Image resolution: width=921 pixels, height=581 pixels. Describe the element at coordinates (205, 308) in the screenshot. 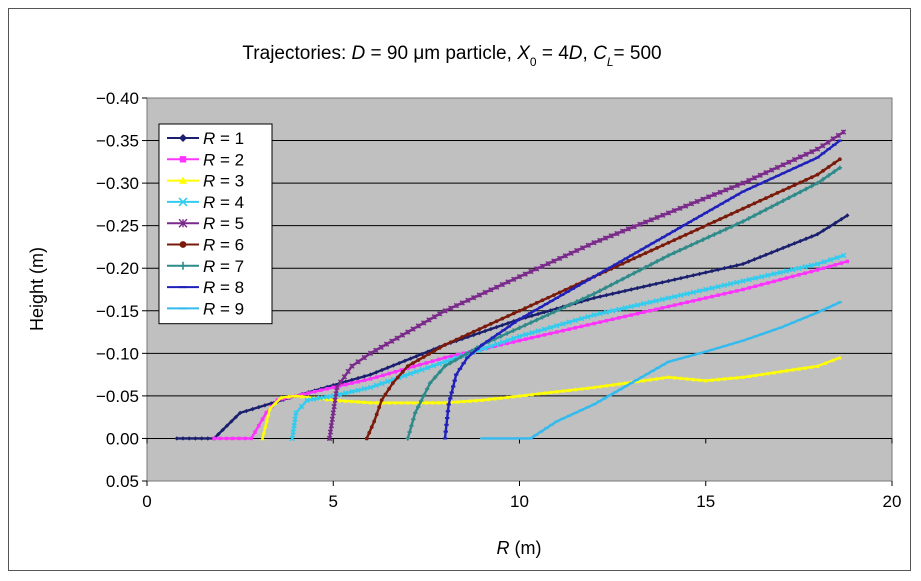

I see `legend-item: R = 9` at that location.